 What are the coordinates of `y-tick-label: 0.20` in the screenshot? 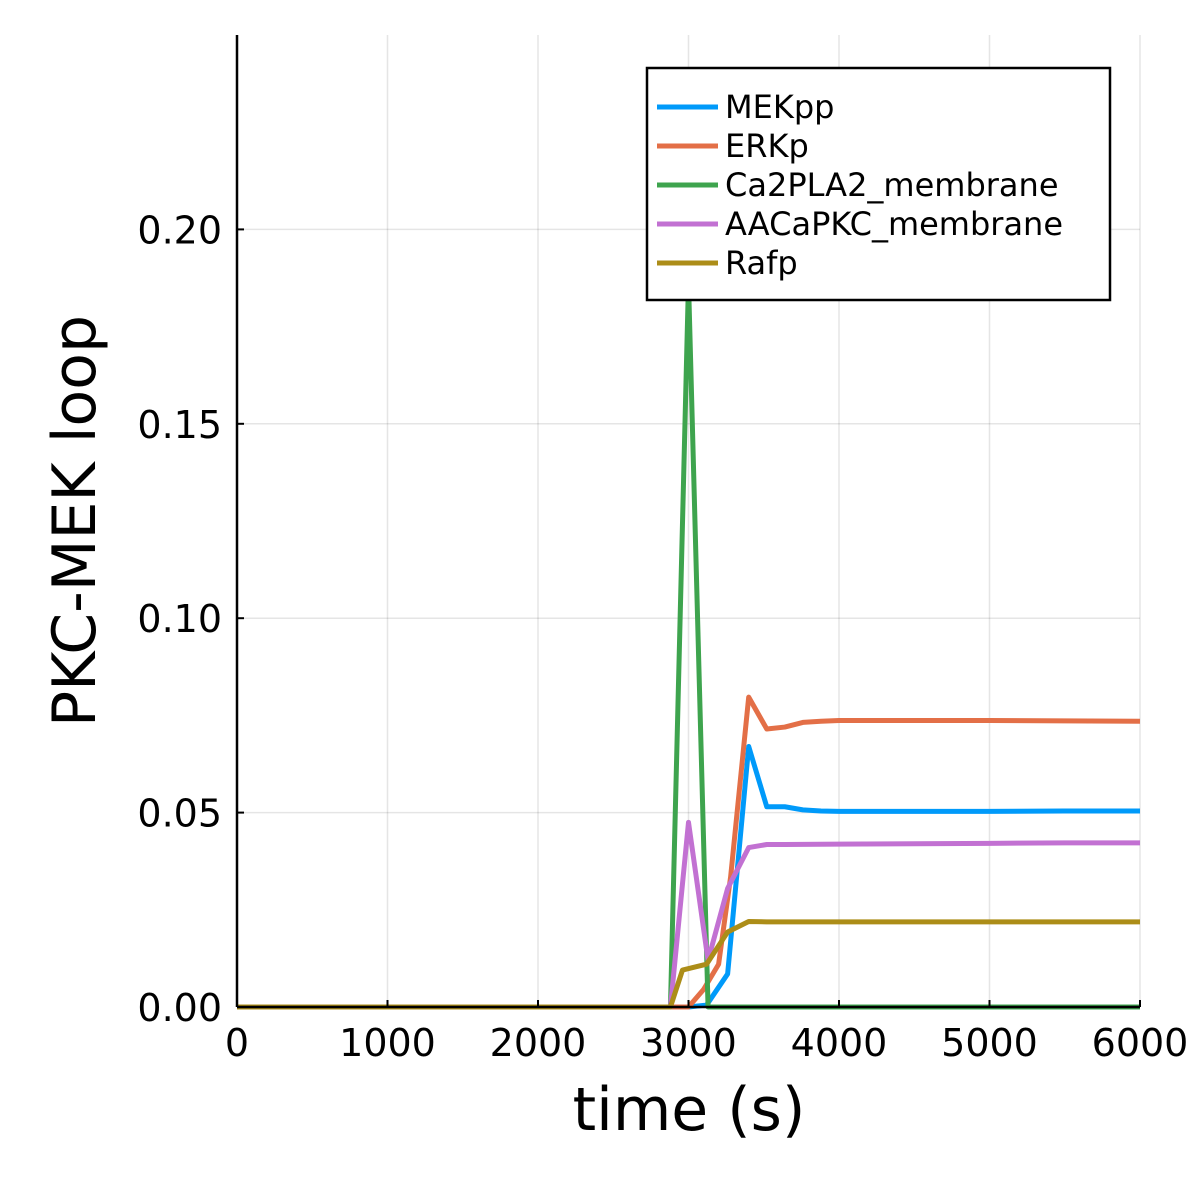 It's located at (179, 230).